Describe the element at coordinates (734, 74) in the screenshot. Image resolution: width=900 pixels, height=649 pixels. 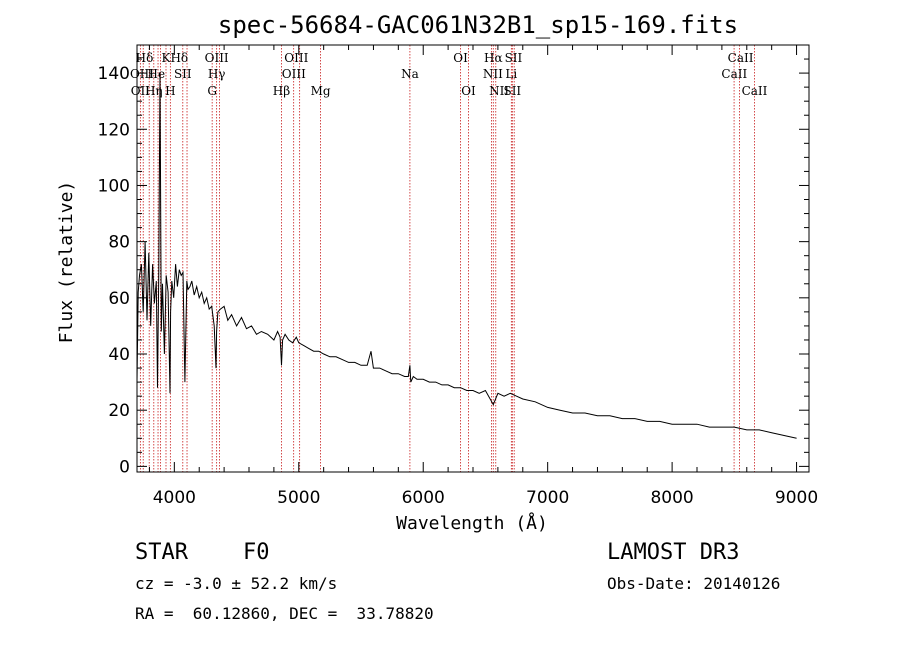
I see `line-label-17: CaII` at that location.